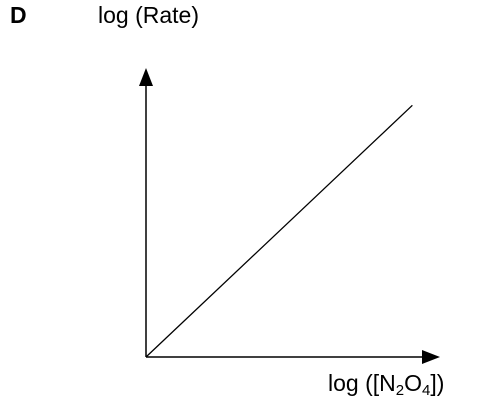 The width and height of the screenshot is (479, 407). What do you see at coordinates (400, 390) in the screenshot?
I see `x-label-subscript-2: 2` at bounding box center [400, 390].